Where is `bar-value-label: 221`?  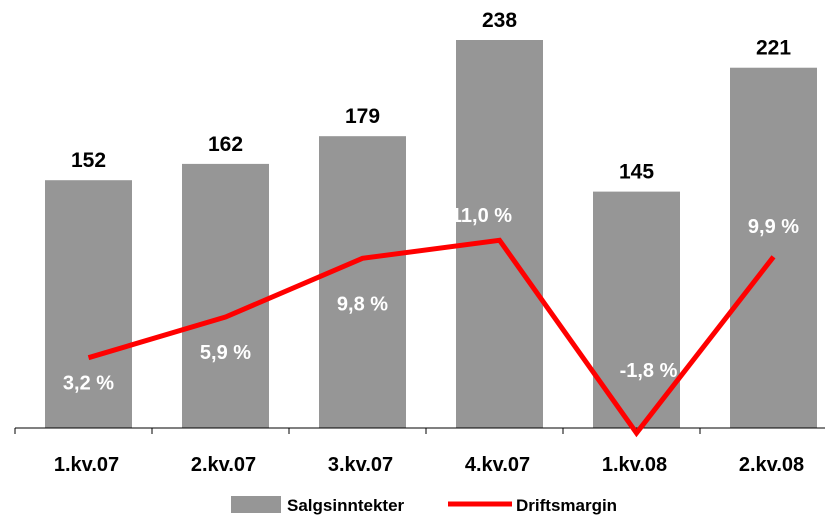
bar-value-label: 221 is located at coordinates (773, 48).